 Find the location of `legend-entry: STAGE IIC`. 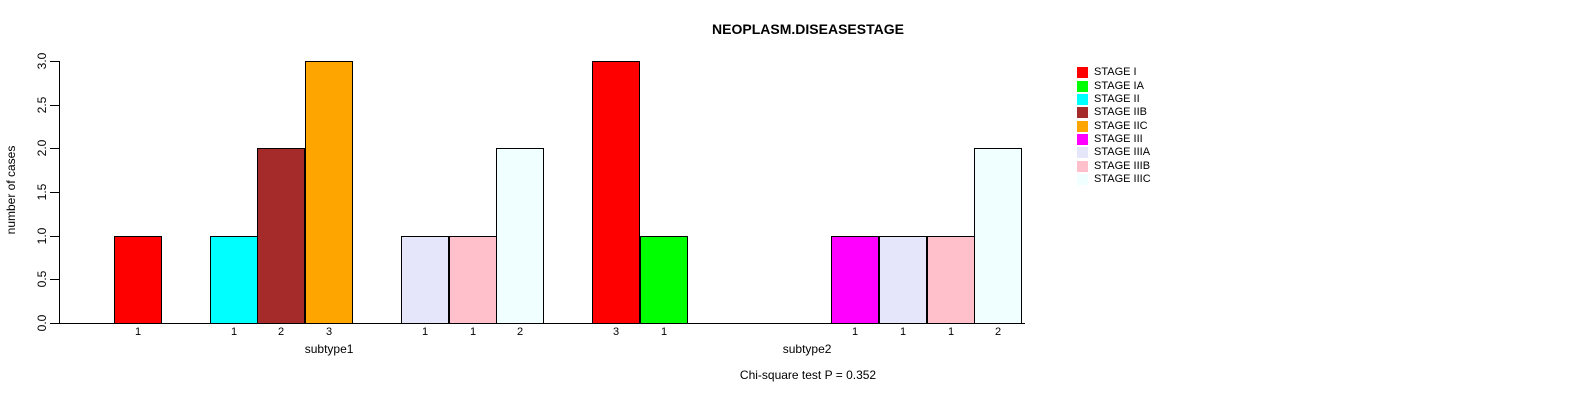

legend-entry: STAGE IIC is located at coordinates (1114, 125).